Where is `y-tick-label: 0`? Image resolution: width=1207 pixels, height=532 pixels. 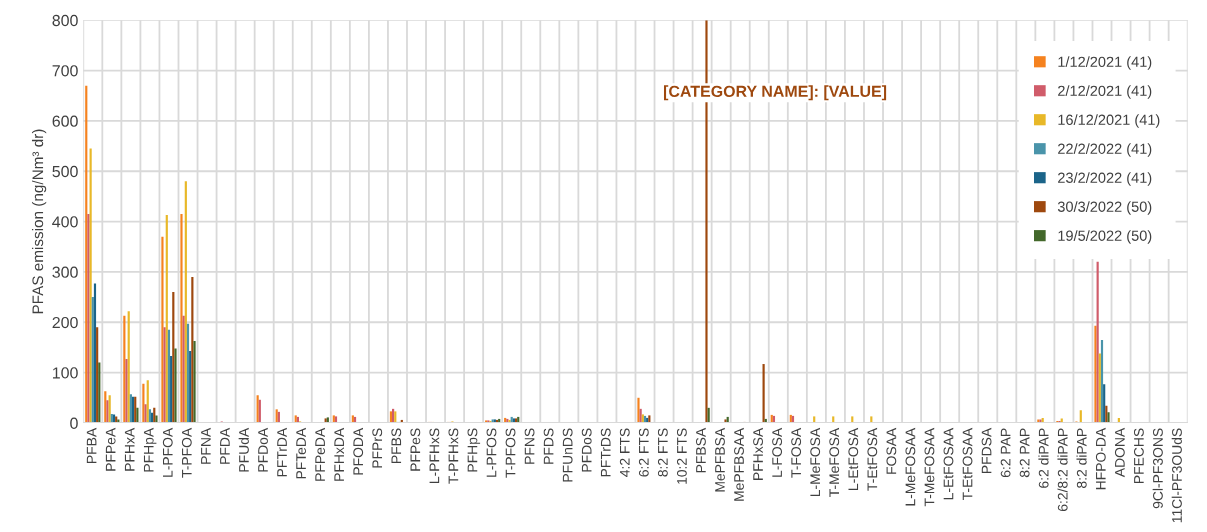
y-tick-label: 0 is located at coordinates (74, 423).